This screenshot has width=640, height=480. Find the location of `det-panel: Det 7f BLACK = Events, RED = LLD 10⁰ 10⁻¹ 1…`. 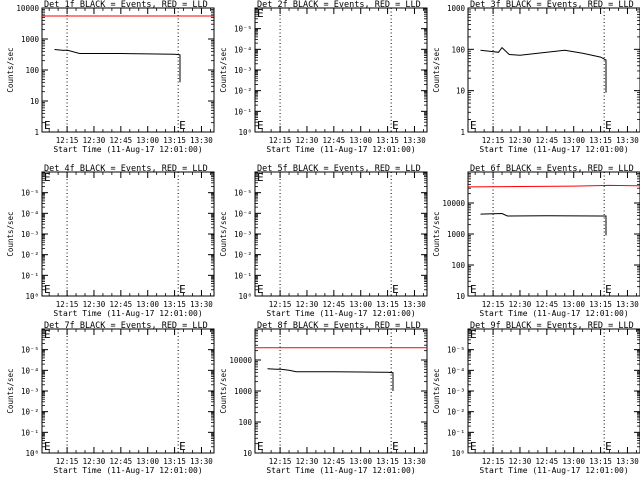

det-panel: Det 7f BLACK = Events, RED = LLD 10⁰ 10⁻¹ 1… is located at coordinates (110, 398).